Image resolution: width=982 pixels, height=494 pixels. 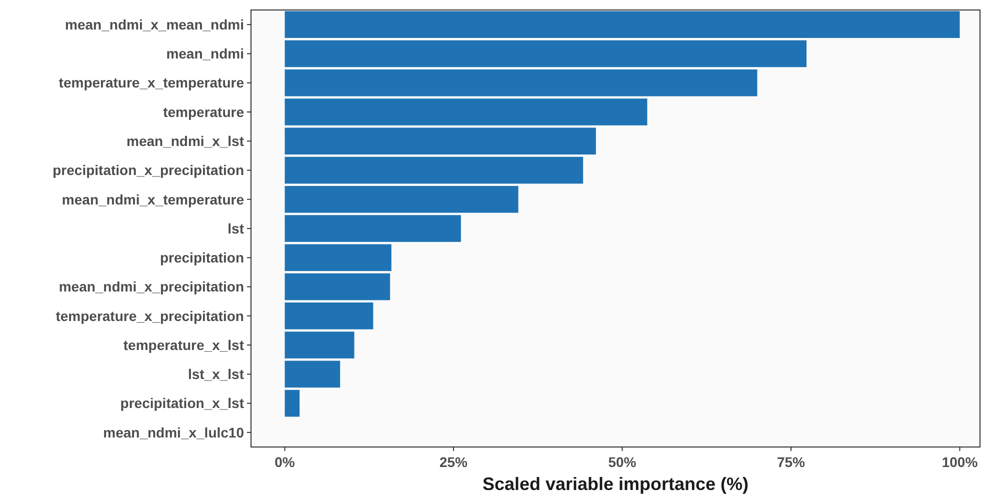 What do you see at coordinates (622, 462) in the screenshot?
I see `x-tick-label: 50%` at bounding box center [622, 462].